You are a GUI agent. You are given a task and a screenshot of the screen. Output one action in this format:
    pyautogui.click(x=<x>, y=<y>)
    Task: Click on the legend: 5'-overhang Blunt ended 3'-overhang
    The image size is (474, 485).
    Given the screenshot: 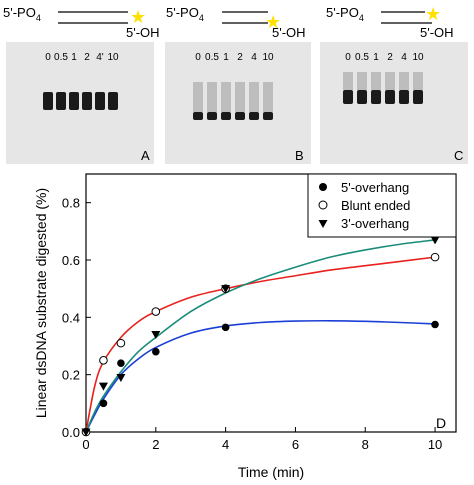 What is the action you would take?
    pyautogui.click(x=382, y=205)
    